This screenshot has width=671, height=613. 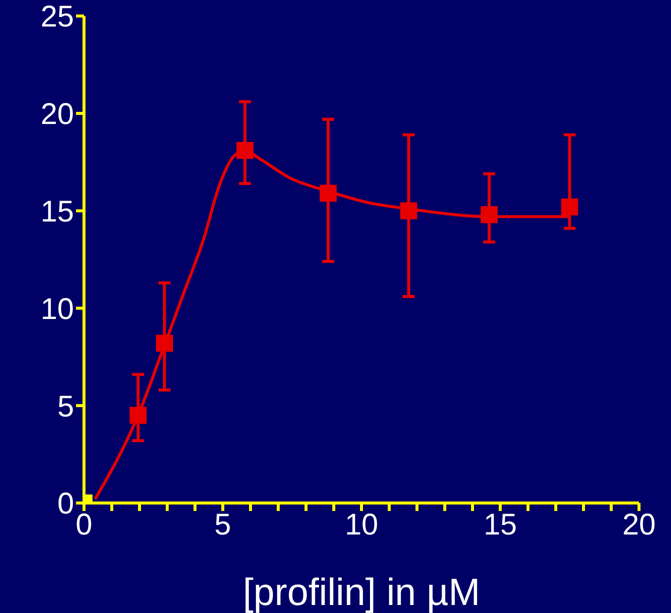 I want to click on x-tick-label: 15, so click(x=500, y=525).